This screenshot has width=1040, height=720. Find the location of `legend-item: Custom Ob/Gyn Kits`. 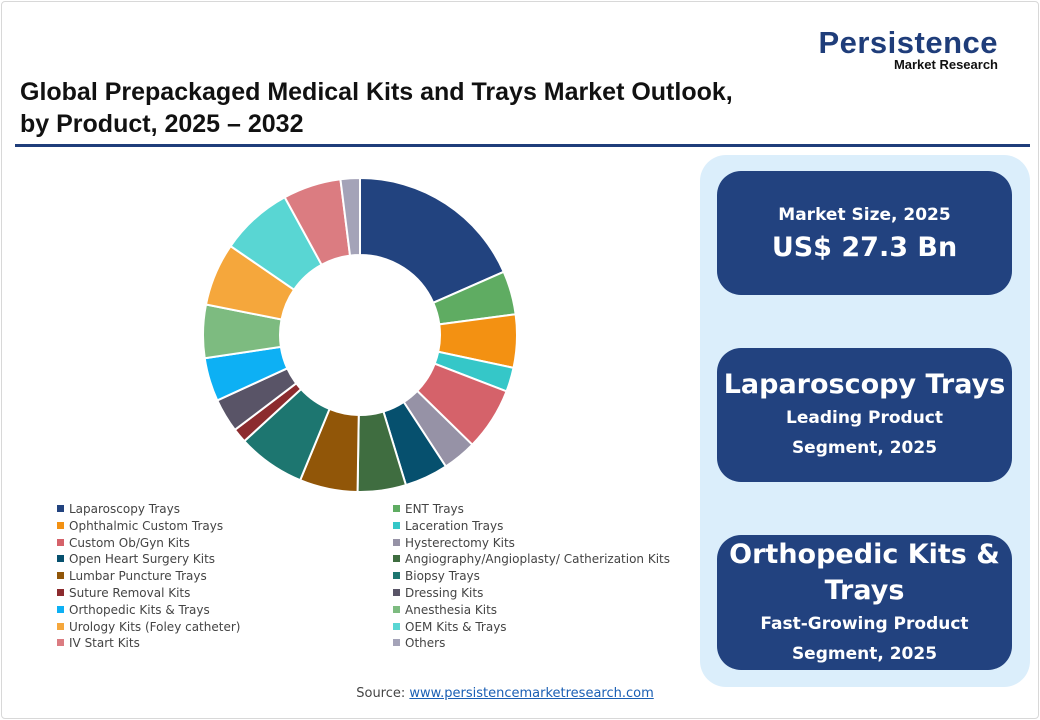

legend-item: Custom Ob/Gyn Kits is located at coordinates (123, 543).